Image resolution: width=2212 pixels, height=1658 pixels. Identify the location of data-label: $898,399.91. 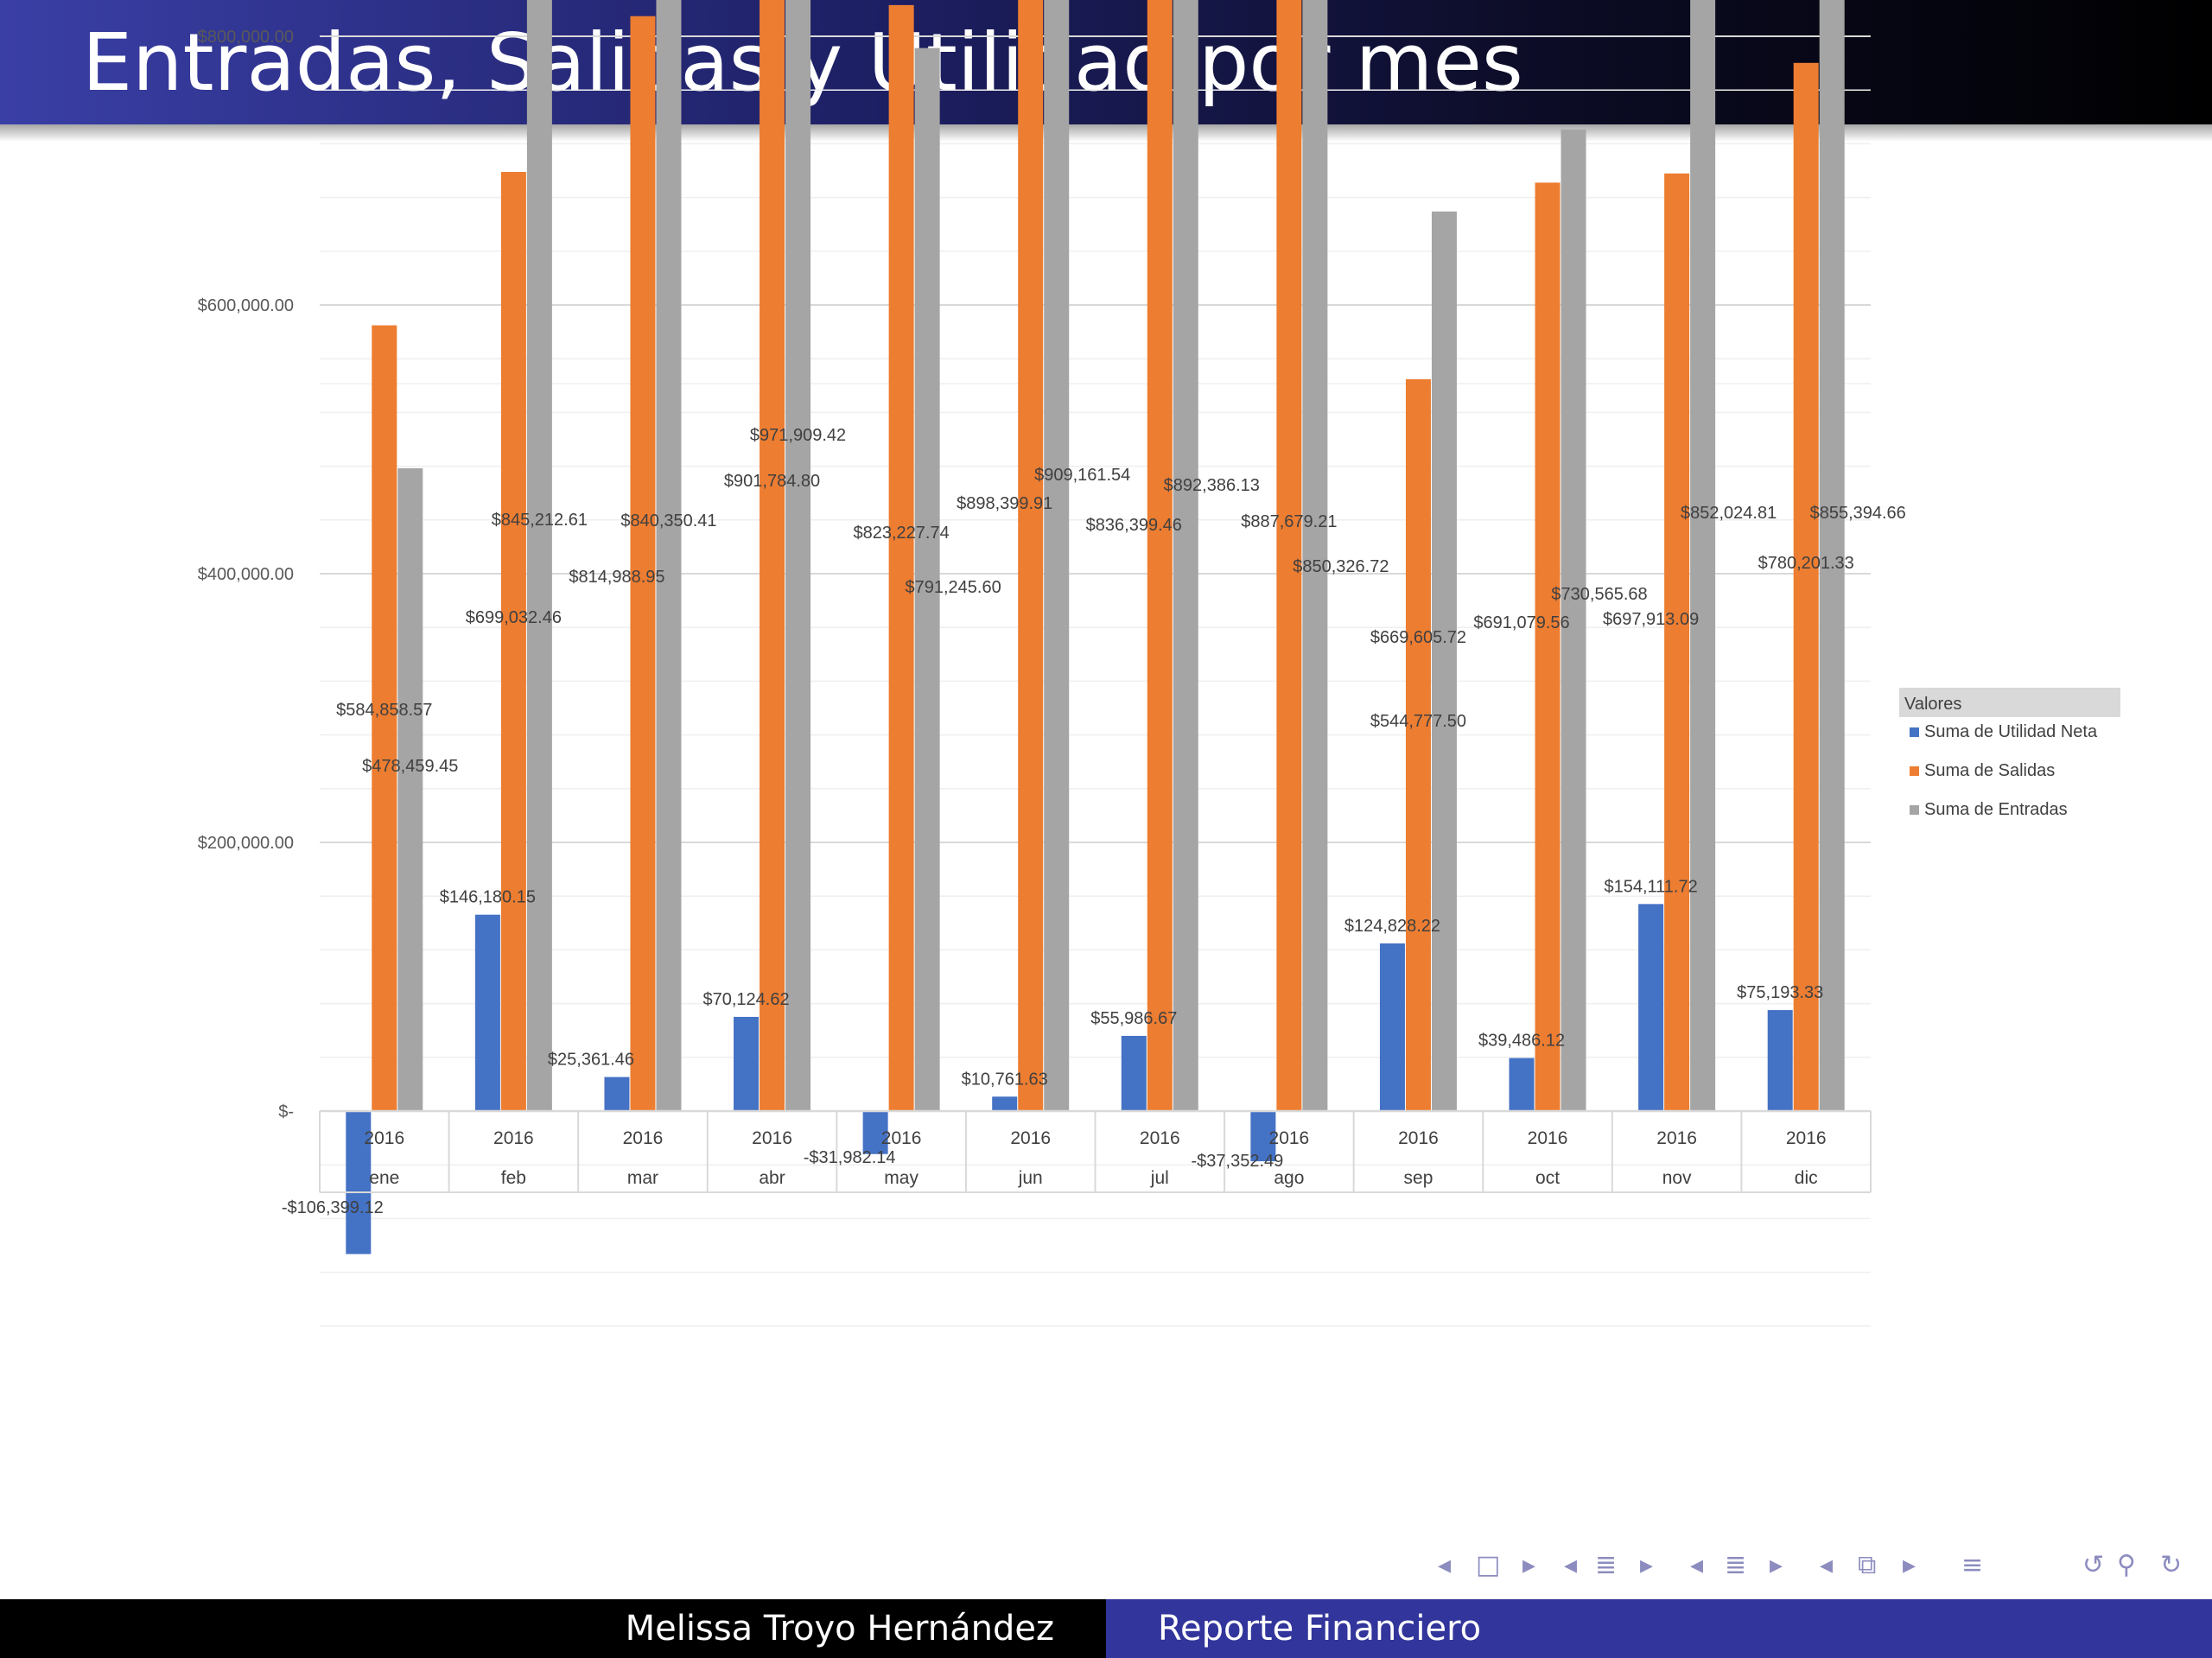
(1004, 503).